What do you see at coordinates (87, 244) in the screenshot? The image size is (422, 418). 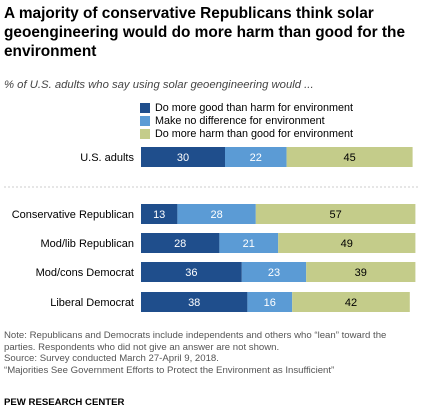 I see `category-label: Mod/lib Republican` at bounding box center [87, 244].